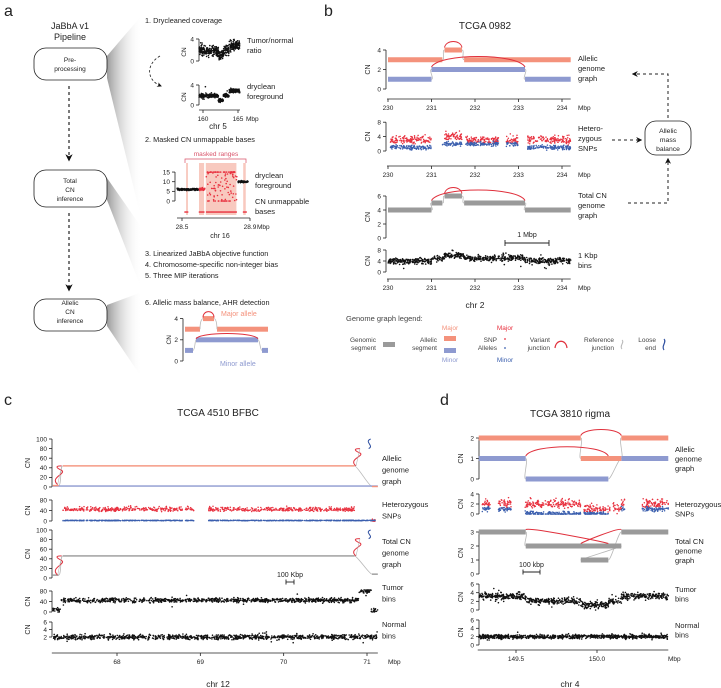  What do you see at coordinates (41, 439) in the screenshot?
I see `y-tick-label: 100` at bounding box center [41, 439].